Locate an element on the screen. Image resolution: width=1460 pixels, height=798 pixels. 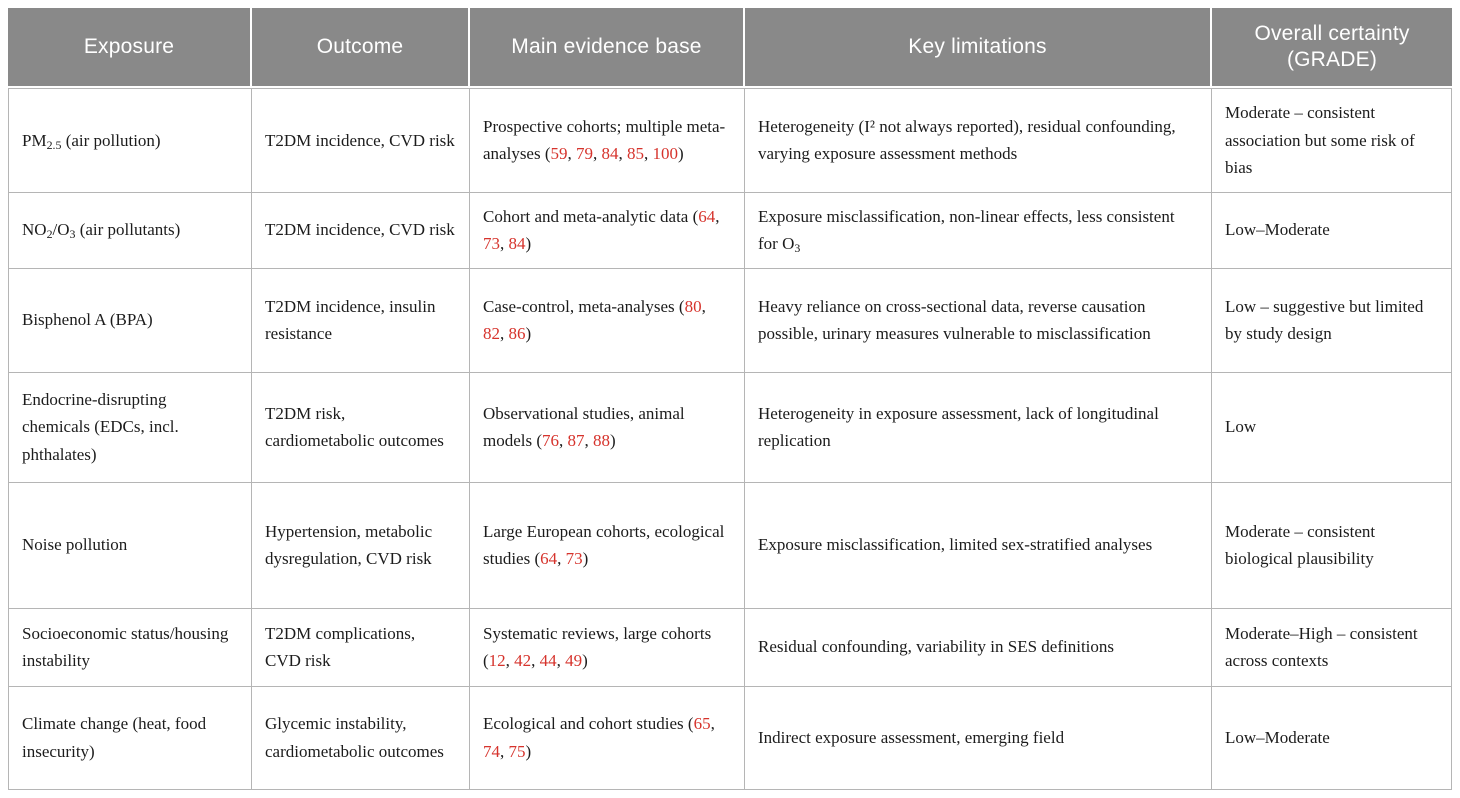
citation-ref: 88 is located at coordinates (602, 441).